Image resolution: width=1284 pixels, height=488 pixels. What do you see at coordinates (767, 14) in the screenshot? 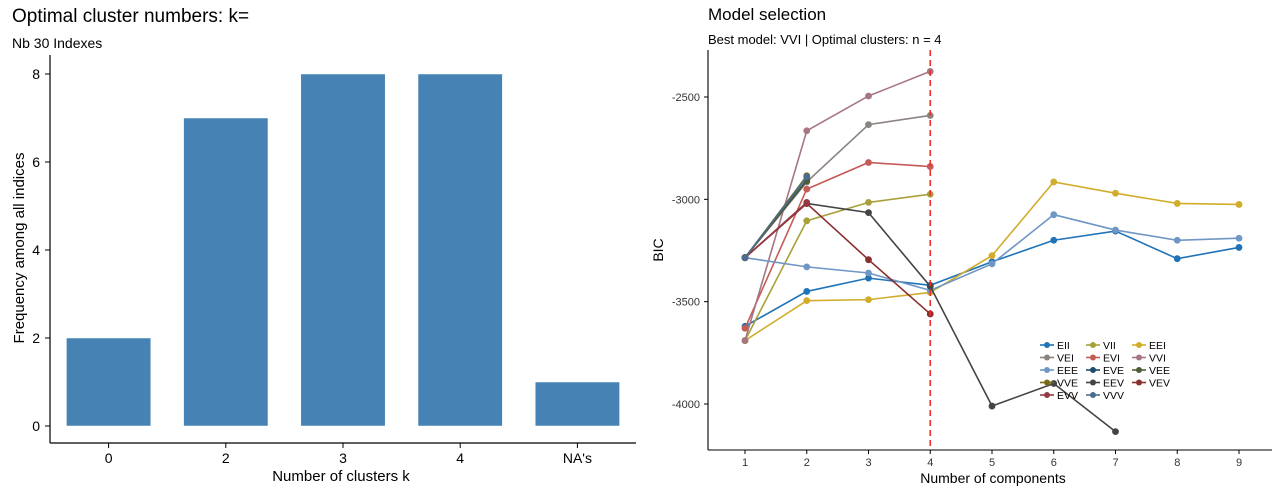
I see `right-chart-title: Model selection` at bounding box center [767, 14].